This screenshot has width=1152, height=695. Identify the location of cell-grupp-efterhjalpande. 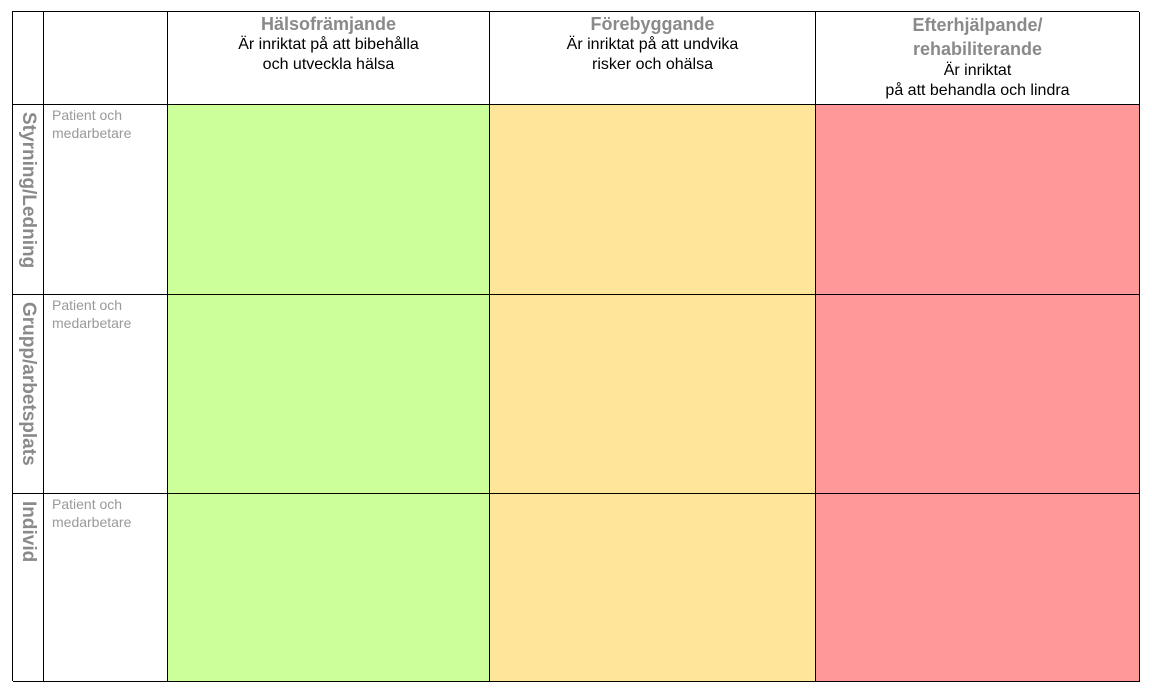
(978, 394).